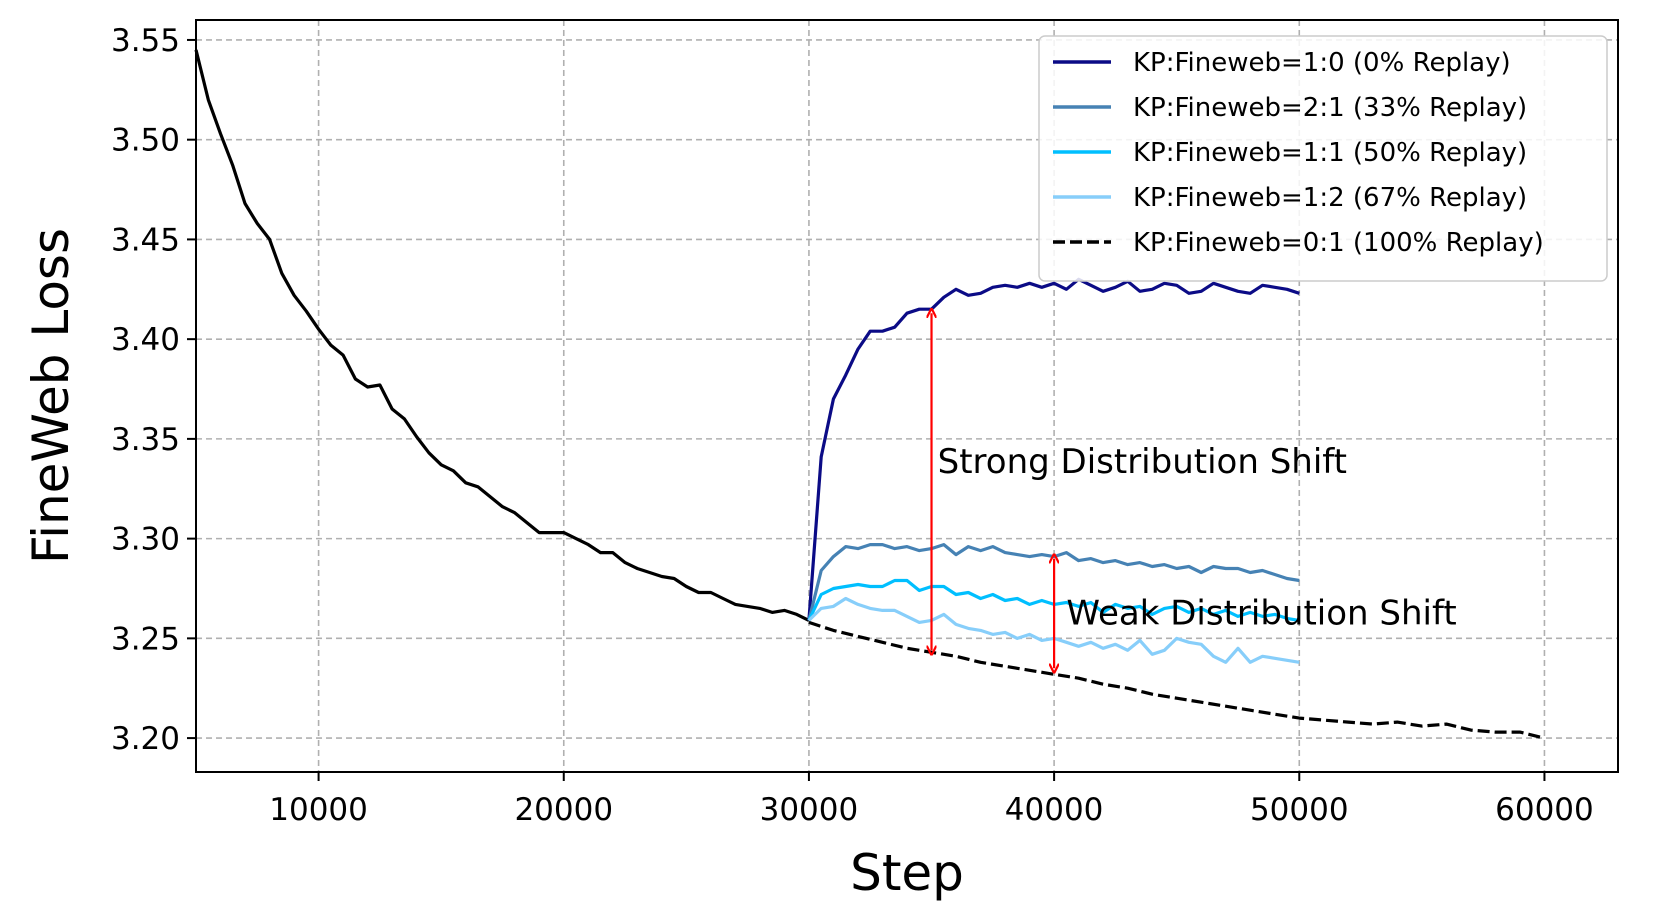  What do you see at coordinates (1261, 613) in the screenshot?
I see `weak-shift-label: Weak Distribution Shift` at bounding box center [1261, 613].